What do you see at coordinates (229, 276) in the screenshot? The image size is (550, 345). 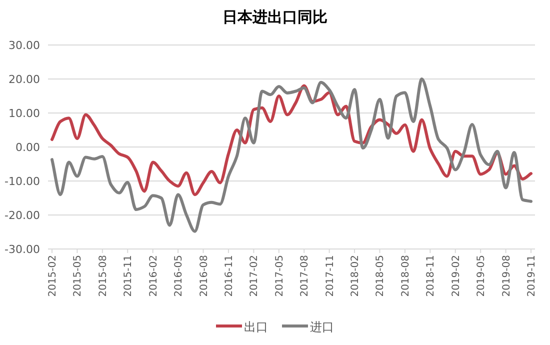 I see `x-tick-label: 2016-11` at bounding box center [229, 276].